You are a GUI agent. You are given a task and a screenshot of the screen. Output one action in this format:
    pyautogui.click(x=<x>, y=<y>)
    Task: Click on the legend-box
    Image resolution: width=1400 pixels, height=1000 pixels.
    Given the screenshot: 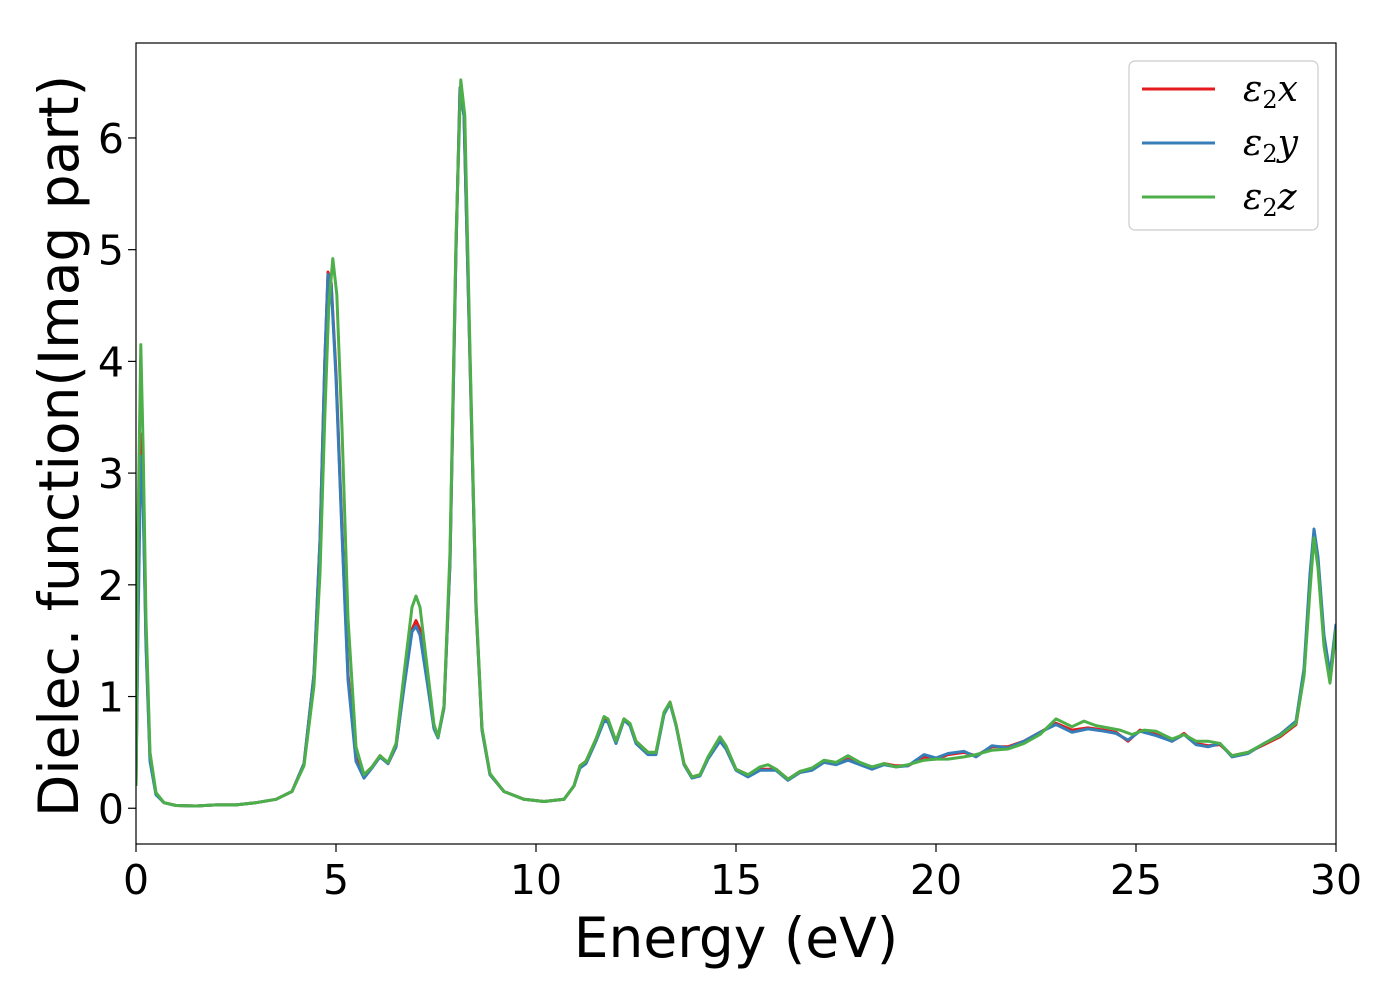 What is the action you would take?
    pyautogui.click(x=1223, y=145)
    